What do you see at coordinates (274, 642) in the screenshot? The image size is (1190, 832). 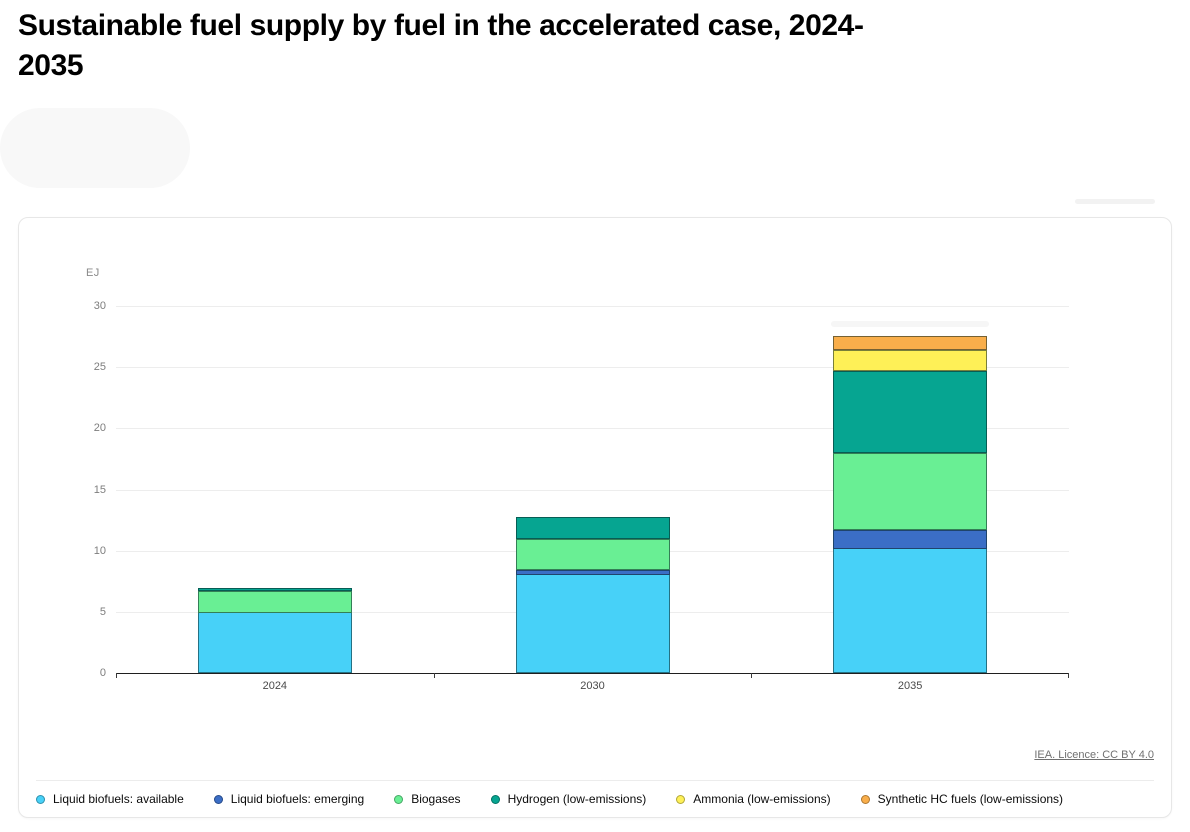 I see `bar-segment-2024-liquid-biofuels-available` at bounding box center [274, 642].